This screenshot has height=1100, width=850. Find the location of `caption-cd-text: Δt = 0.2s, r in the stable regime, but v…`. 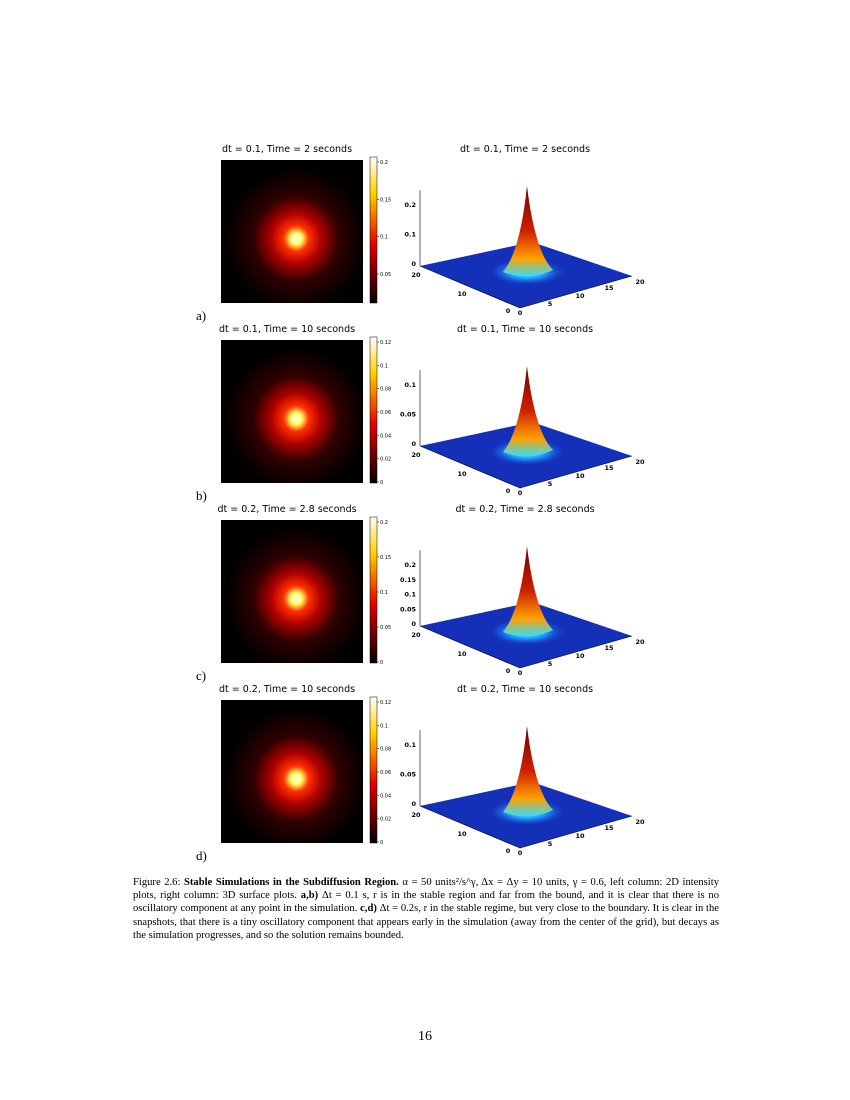

caption-cd-text: Δt = 0.2s, r in the stable regime, but v… is located at coordinates (426, 922).